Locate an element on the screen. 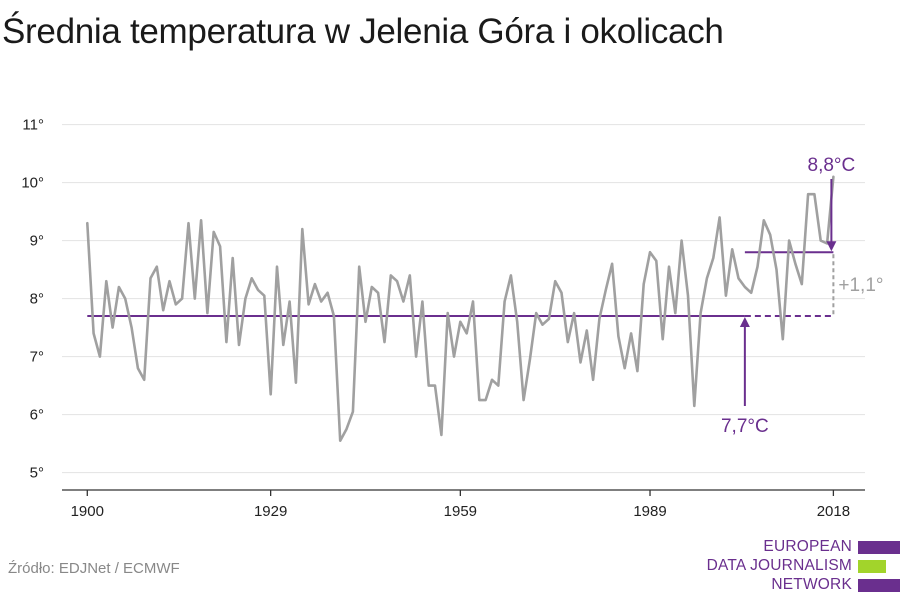 The width and height of the screenshot is (900, 600). y-tick-label-7: 7° is located at coordinates (37, 357).